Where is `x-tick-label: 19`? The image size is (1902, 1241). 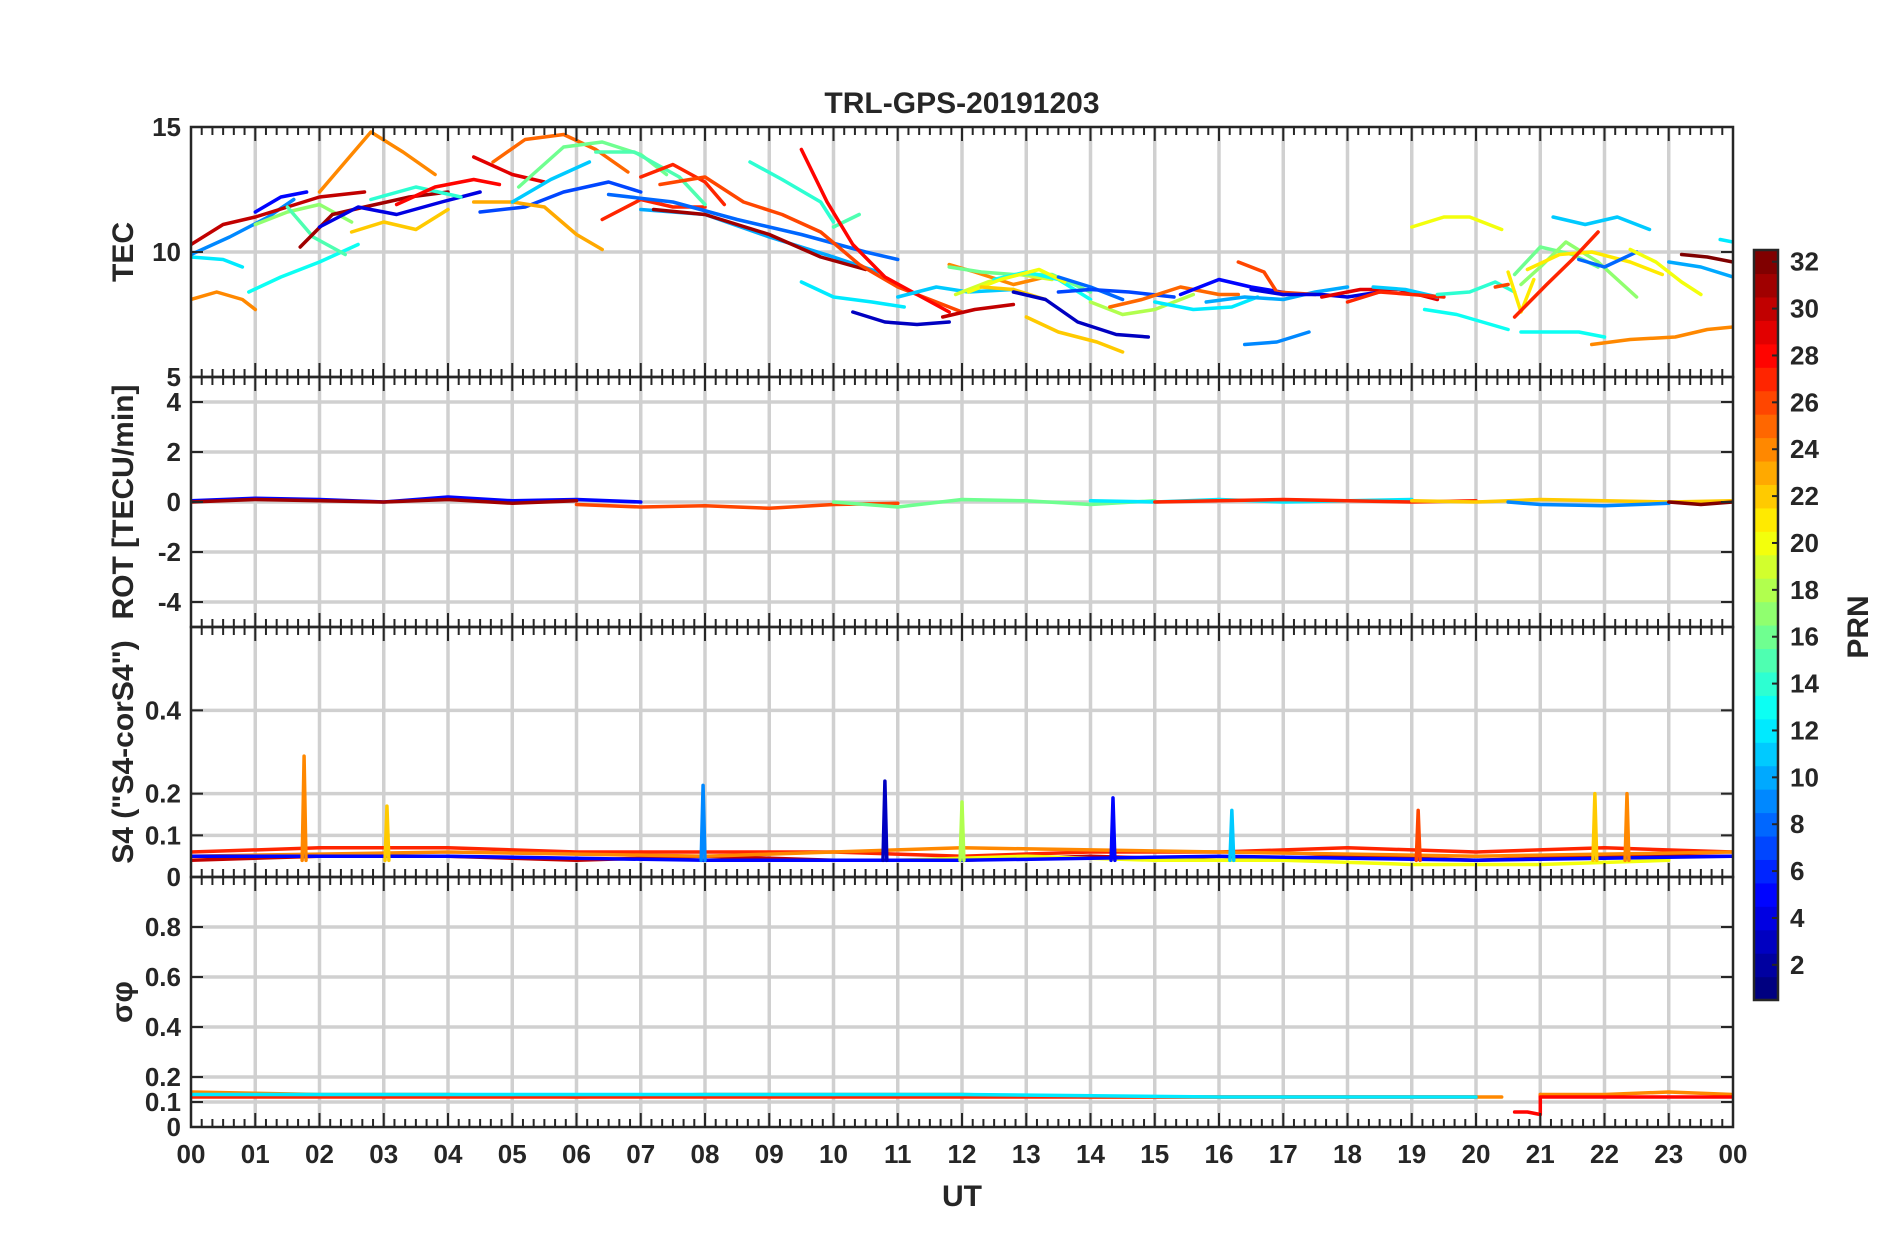
x-tick-label: 19 is located at coordinates (1411, 1154).